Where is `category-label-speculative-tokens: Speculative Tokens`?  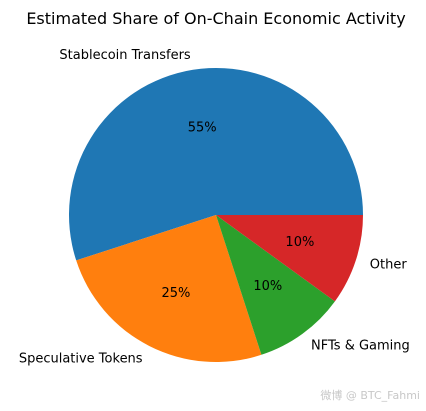
category-label-speculative-tokens: Speculative Tokens is located at coordinates (81, 359).